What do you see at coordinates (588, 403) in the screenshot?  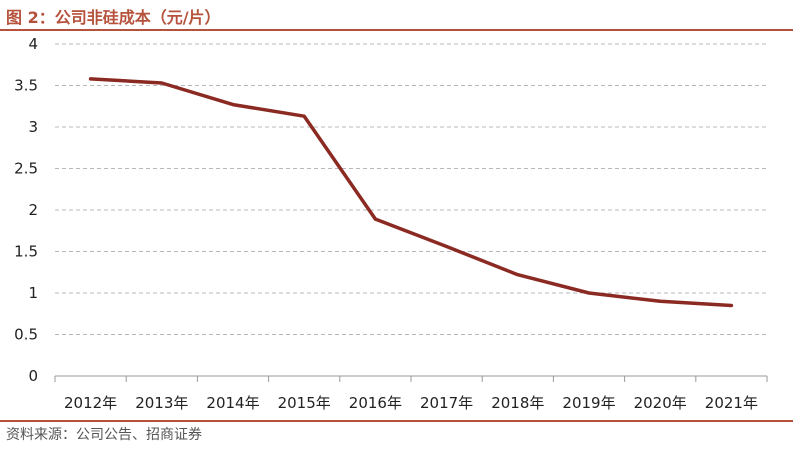 I see `x-tick-label-7: 2019年` at bounding box center [588, 403].